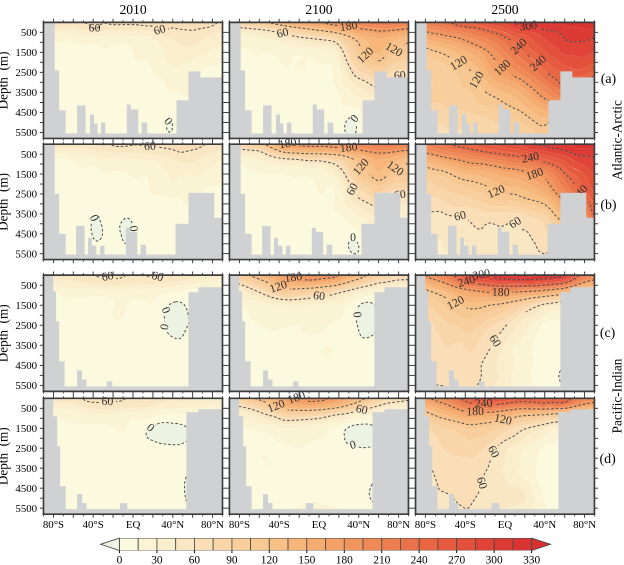 Image resolution: width=624 pixels, height=565 pixels. I want to click on svg-text: 270, so click(456, 560).